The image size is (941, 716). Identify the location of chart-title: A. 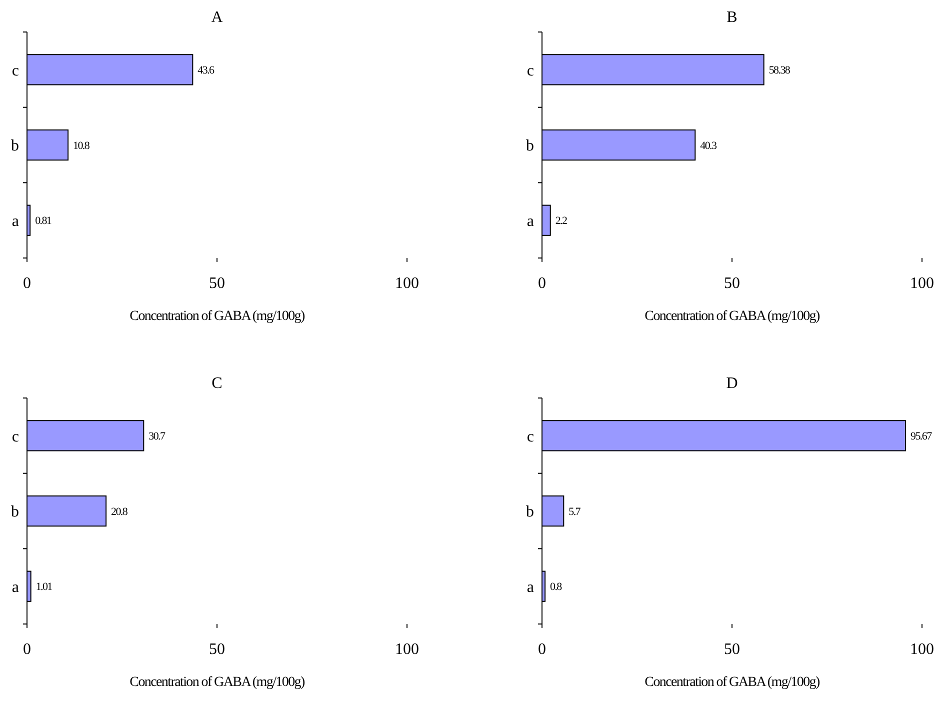
(217, 17).